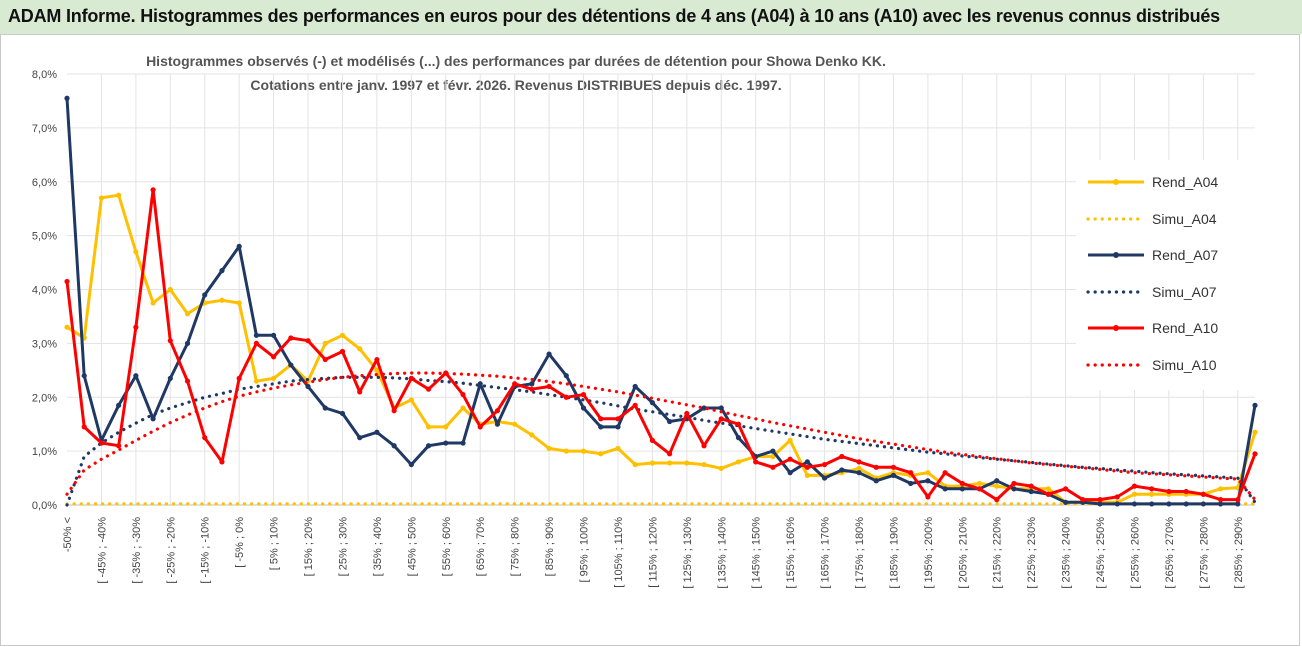 This screenshot has height=647, width=1302. I want to click on x-tick-label: [ 145% ; 150%, so click(757, 553).